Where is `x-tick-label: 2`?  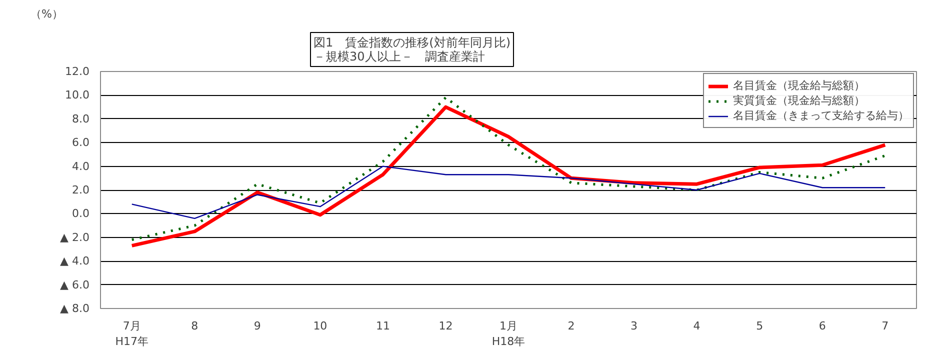 x-tick-label: 2 is located at coordinates (571, 326).